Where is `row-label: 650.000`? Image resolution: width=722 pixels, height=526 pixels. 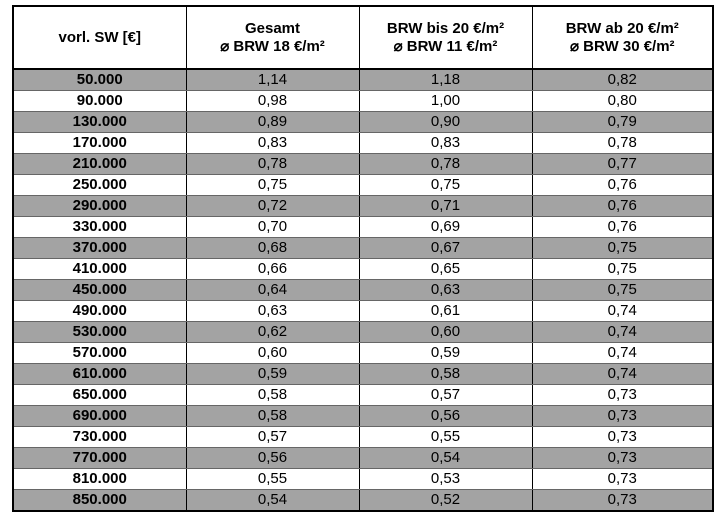
row-label: 650.000 is located at coordinates (99, 395).